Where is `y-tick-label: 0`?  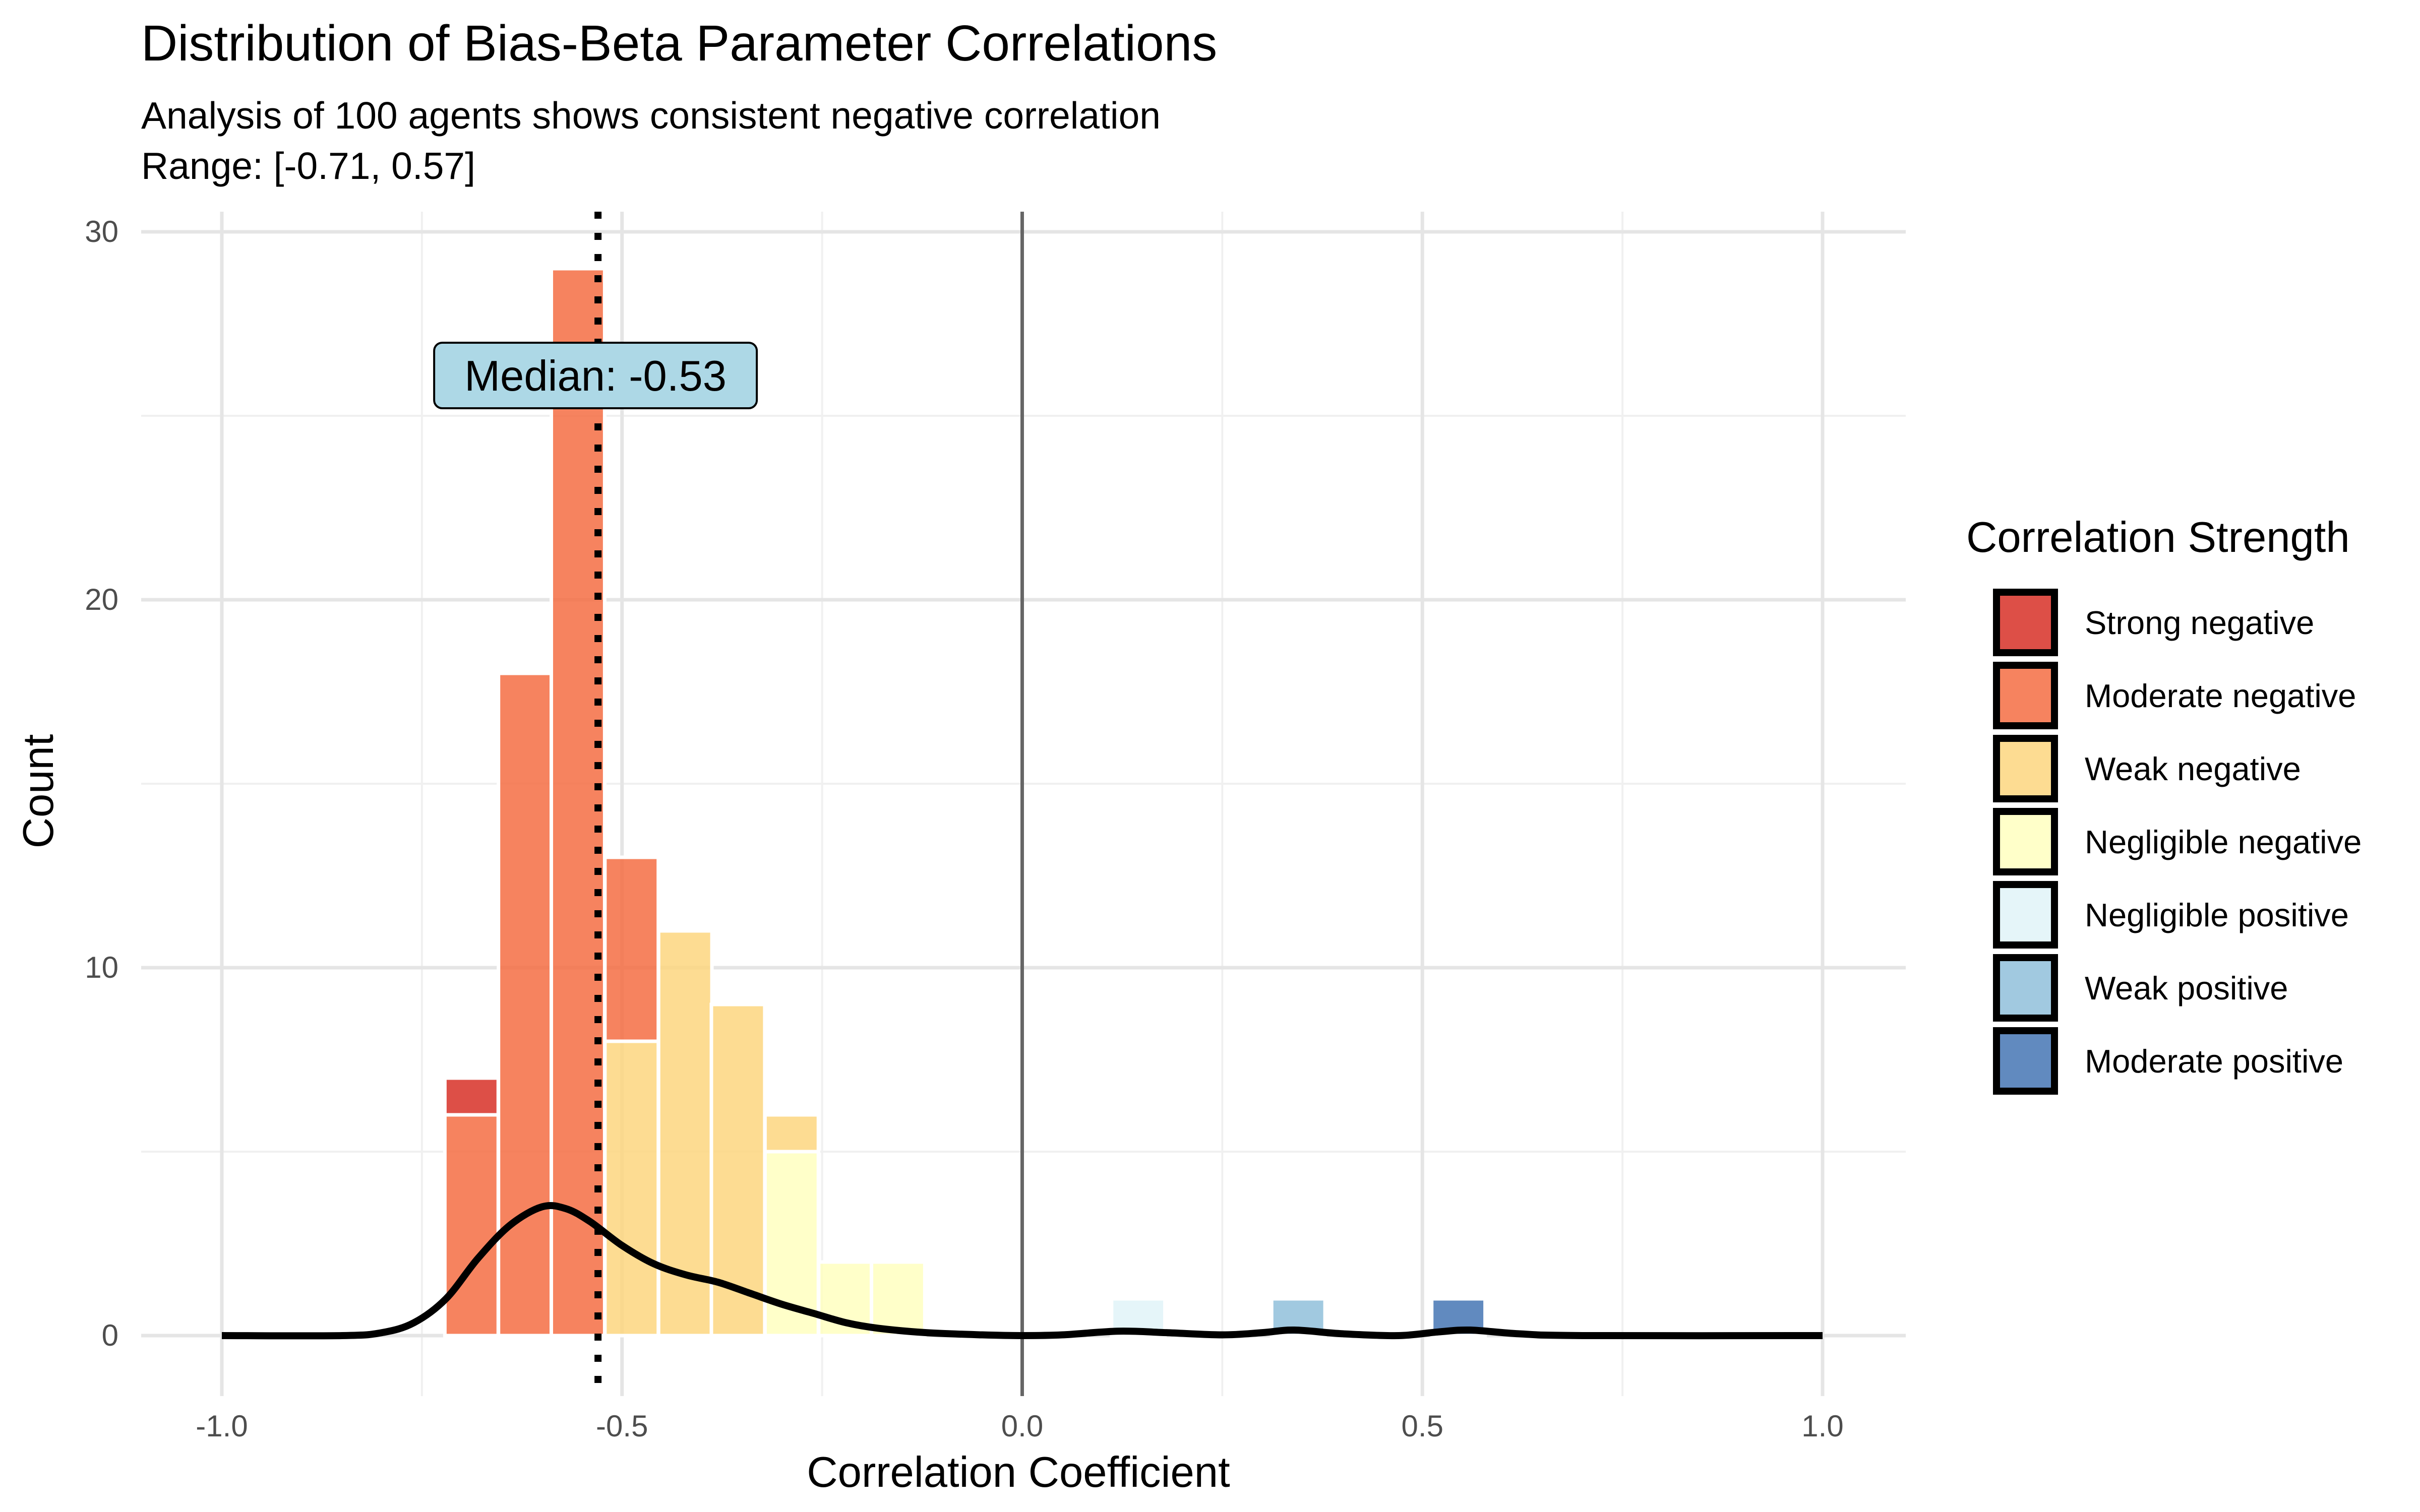
y-tick-label: 0 is located at coordinates (110, 1335).